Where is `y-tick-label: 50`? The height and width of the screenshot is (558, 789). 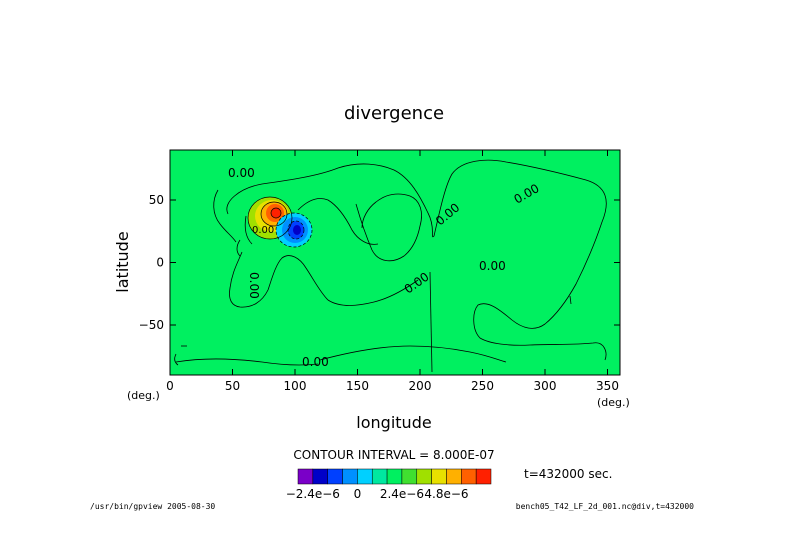 y-tick-label: 50 is located at coordinates (156, 200).